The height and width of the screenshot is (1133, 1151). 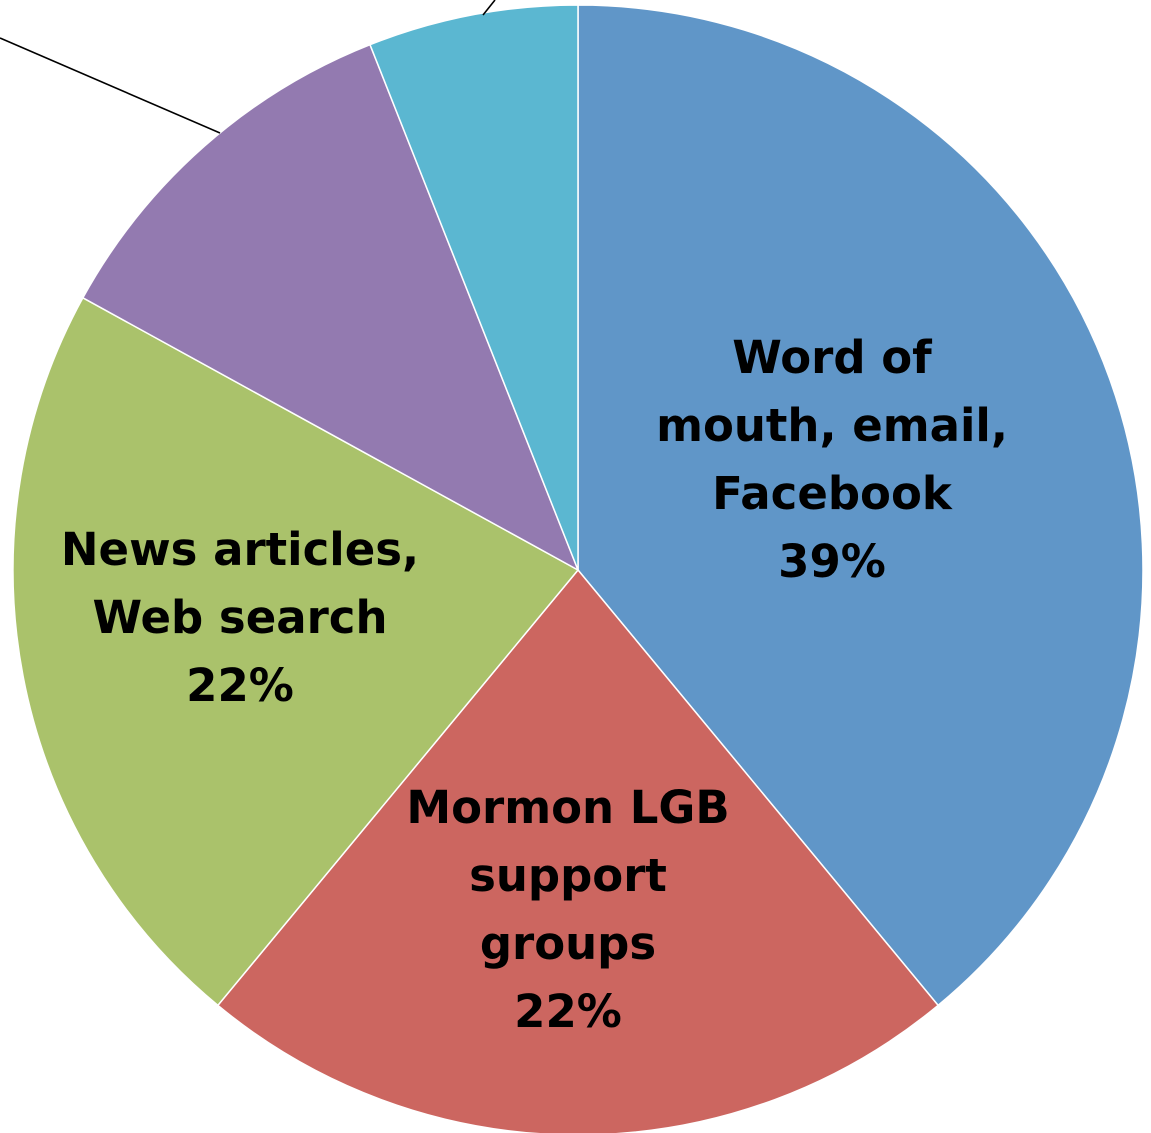 I want to click on slice-label-line: mouth, email,, so click(x=832, y=425).